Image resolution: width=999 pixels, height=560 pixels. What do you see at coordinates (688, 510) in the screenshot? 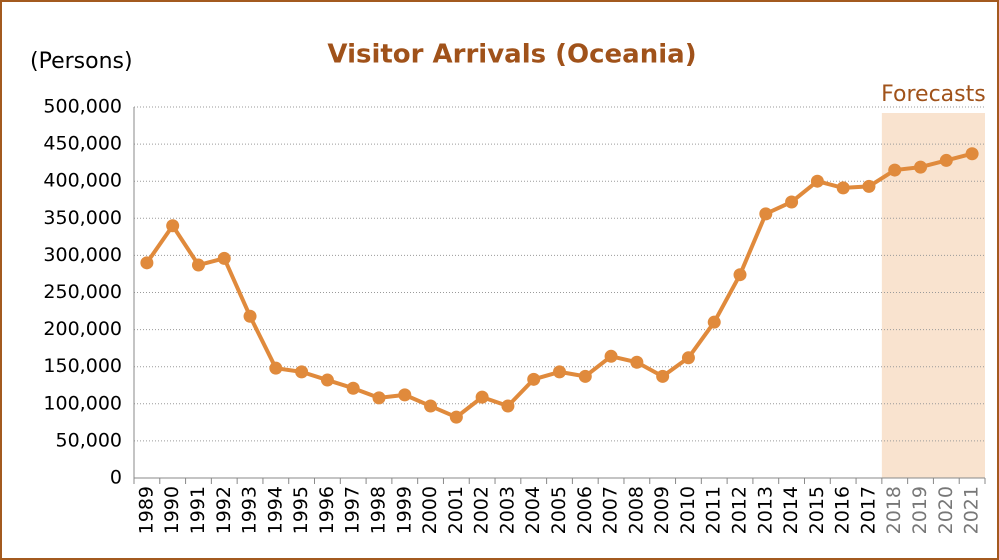
I see `x-tick-label: 2010` at bounding box center [688, 510].